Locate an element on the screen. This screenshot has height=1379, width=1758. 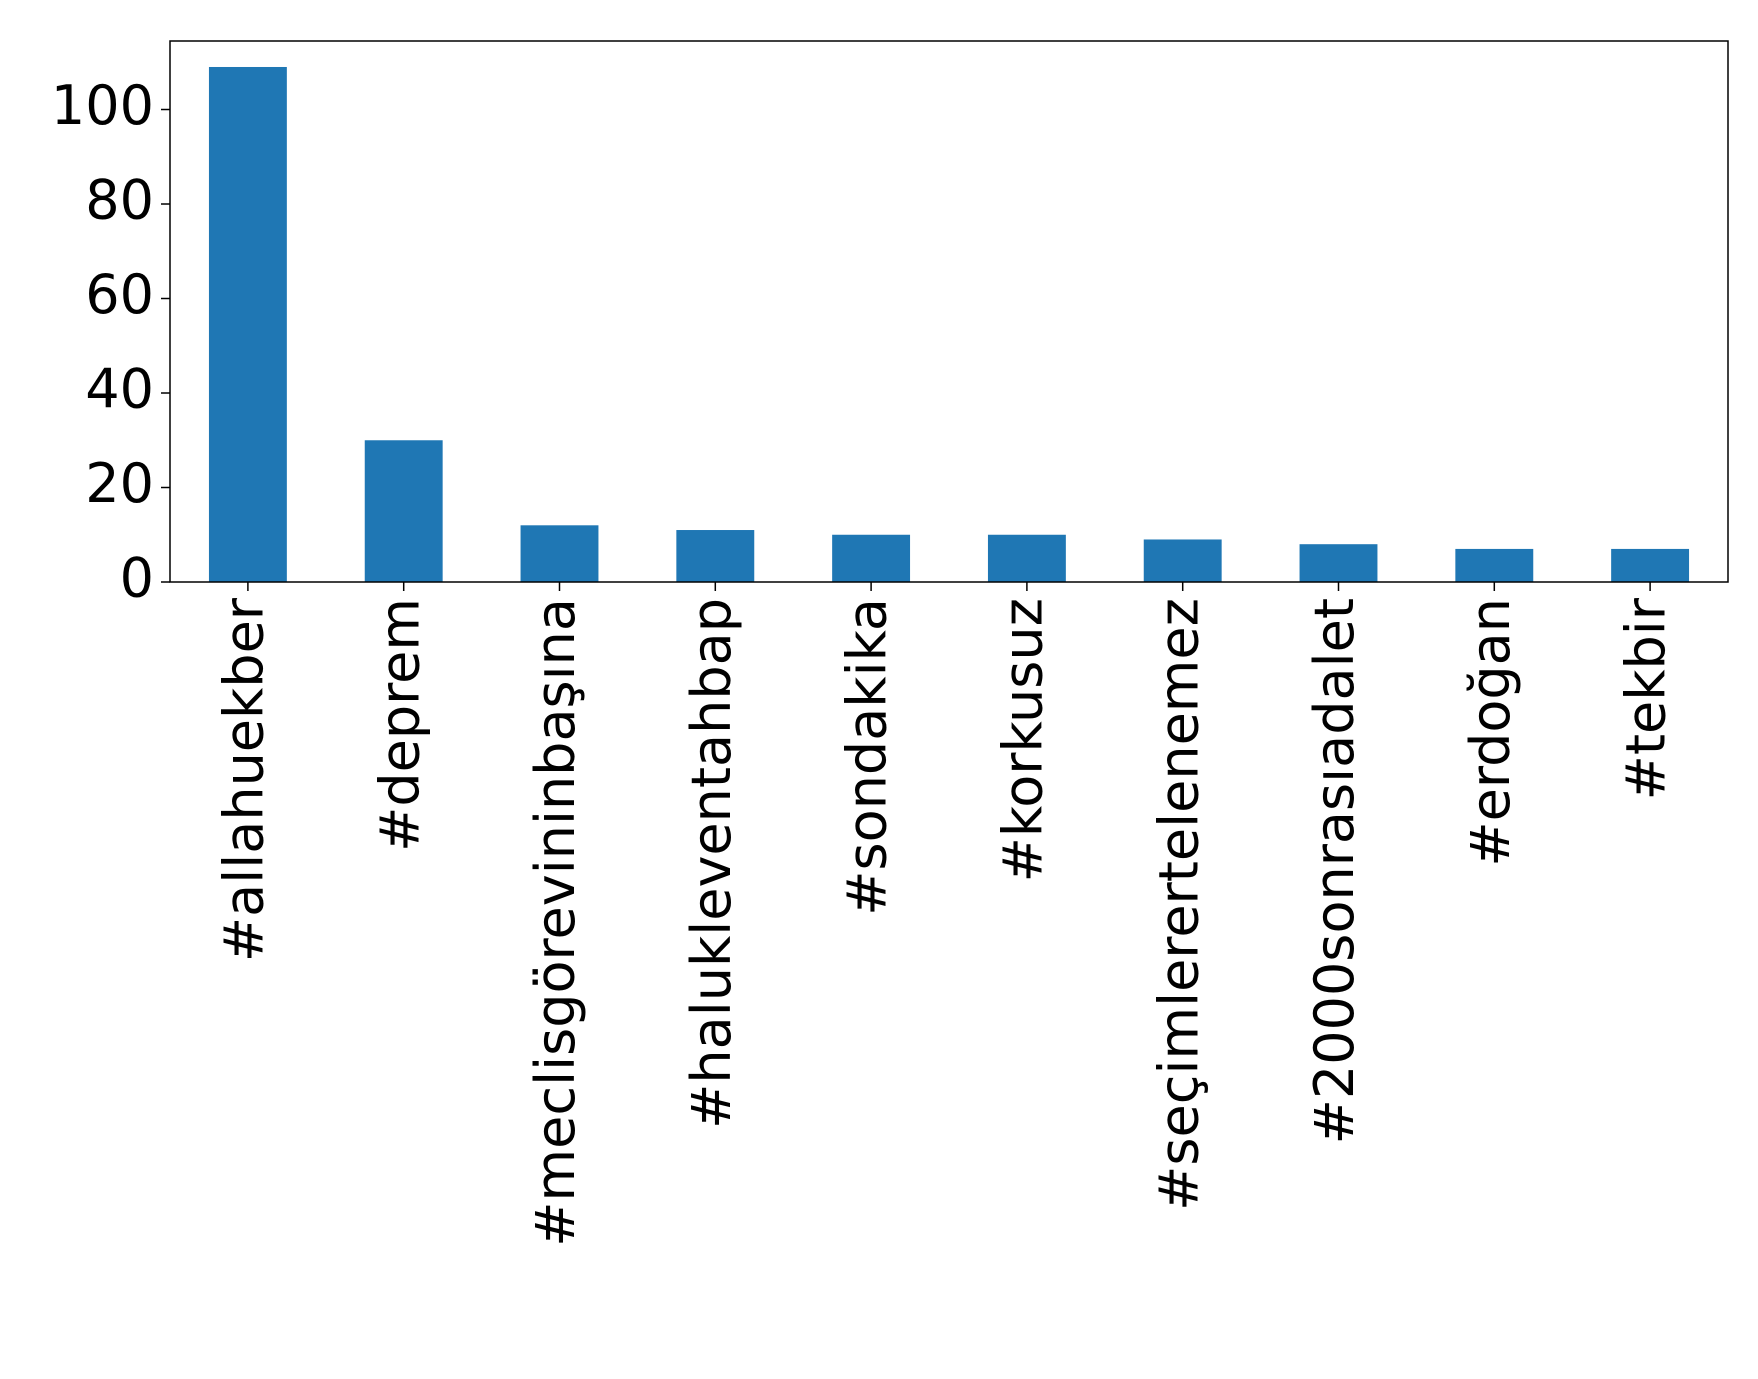
y-tick-label: 80 is located at coordinates (119, 200).